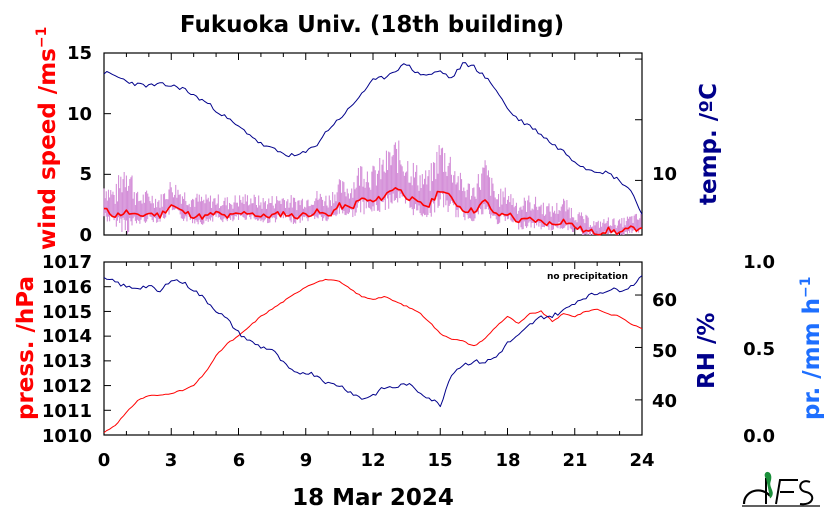 Image resolution: width=834 pixels, height=520 pixels. Describe the element at coordinates (759, 262) in the screenshot. I see `precip-tick-1: 1.0` at that location.